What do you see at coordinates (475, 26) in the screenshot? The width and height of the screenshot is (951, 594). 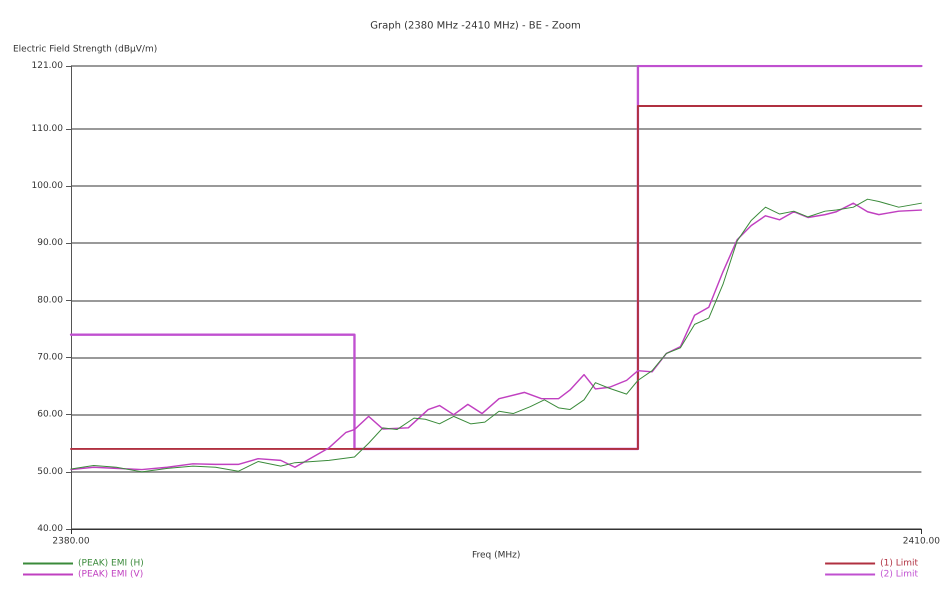 I see `chart-title: Graph (2380 MHz -2410 MHz) - BE - Zoom` at bounding box center [475, 26].